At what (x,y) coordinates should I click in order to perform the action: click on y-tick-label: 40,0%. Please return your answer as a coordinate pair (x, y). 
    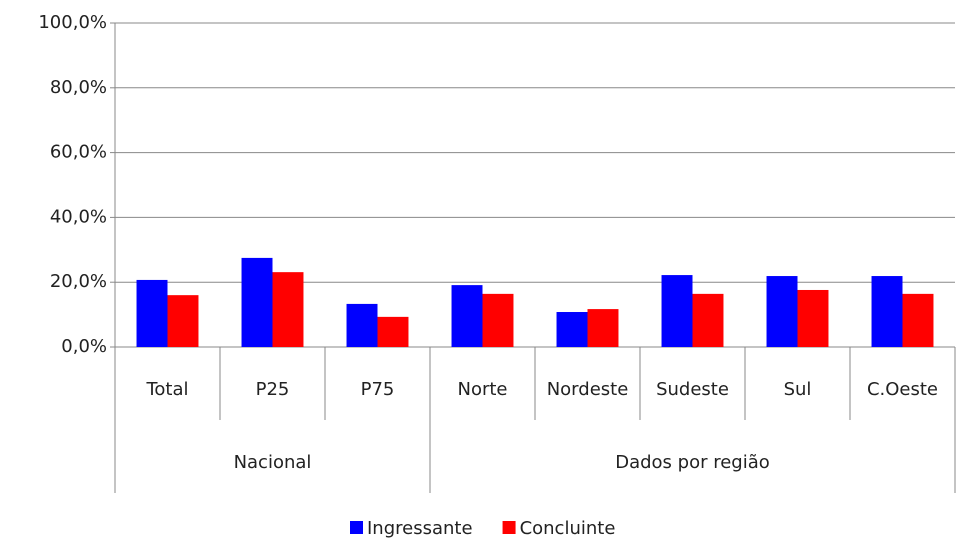
    Looking at the image, I should click on (78, 216).